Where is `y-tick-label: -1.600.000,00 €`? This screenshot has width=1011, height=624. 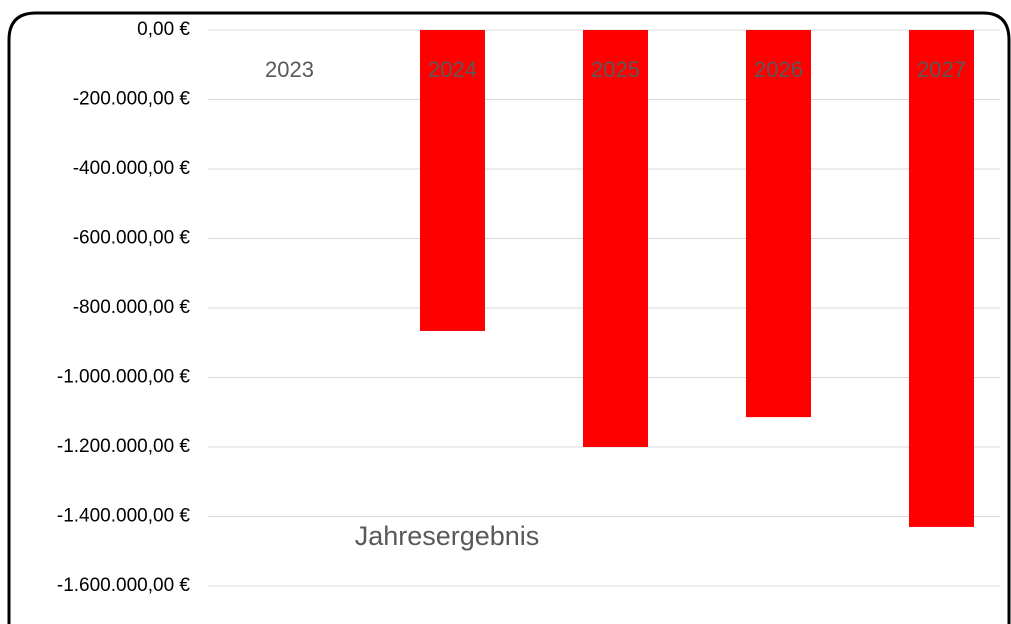
y-tick-label: -1.600.000,00 € is located at coordinates (124, 585).